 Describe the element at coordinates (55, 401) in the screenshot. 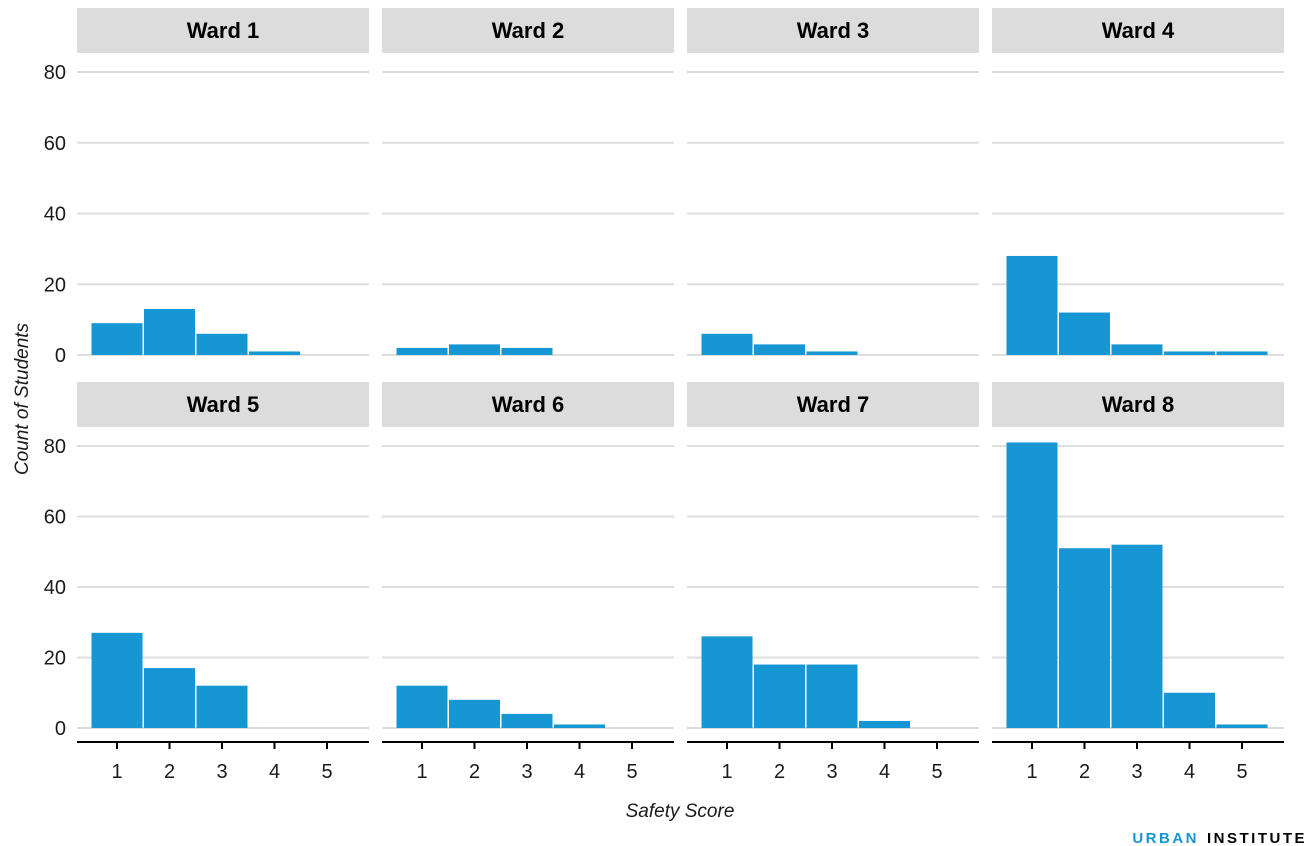

I see `y-axis-ticks: 0 20 40 60 80 0 20 40 60 80` at that location.